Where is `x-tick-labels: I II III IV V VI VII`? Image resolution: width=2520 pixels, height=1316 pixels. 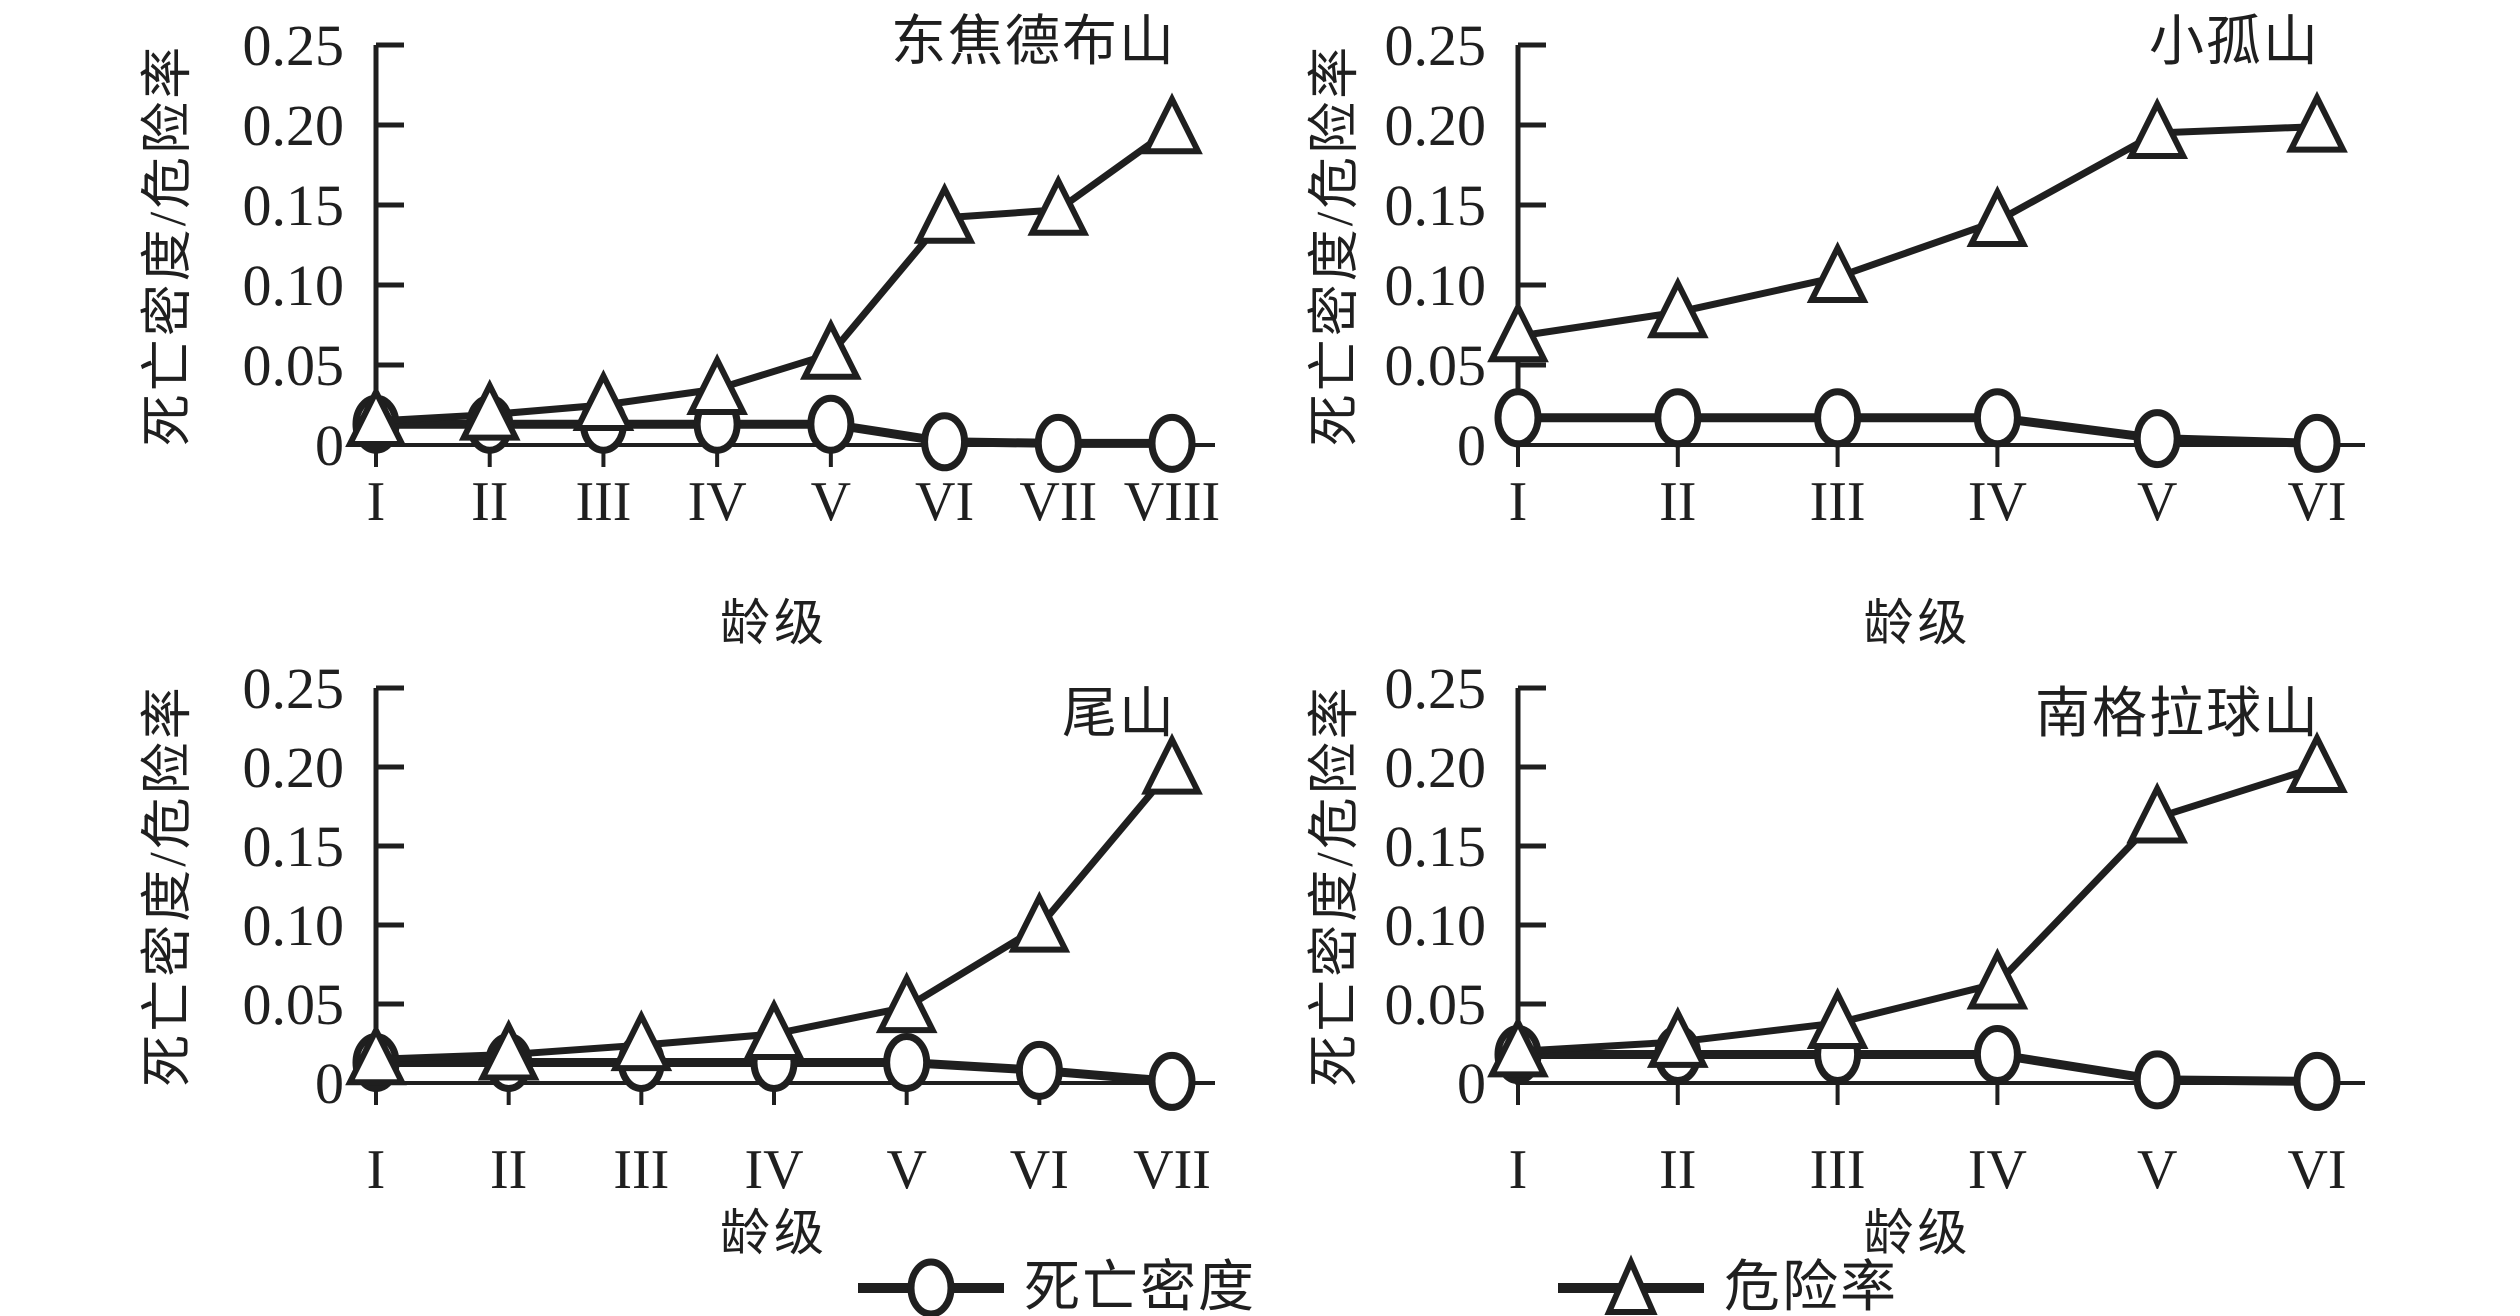
x-tick-labels: I II III IV V VI VII is located at coordinates (789, 1170).